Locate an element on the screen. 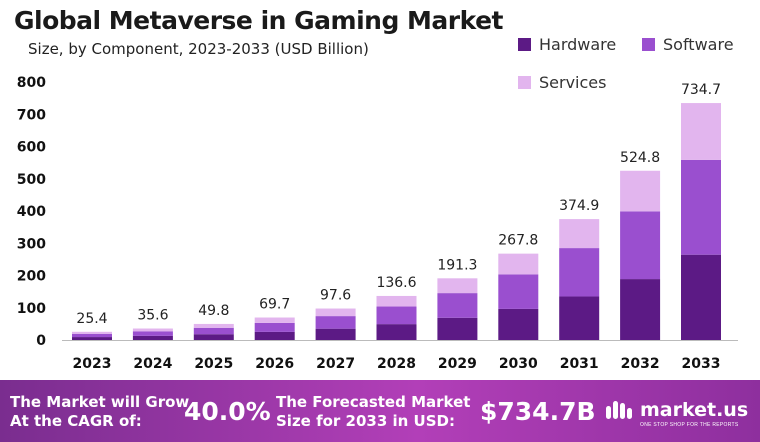 This screenshot has width=760, height=442. bar-services-2023 is located at coordinates (92, 332).